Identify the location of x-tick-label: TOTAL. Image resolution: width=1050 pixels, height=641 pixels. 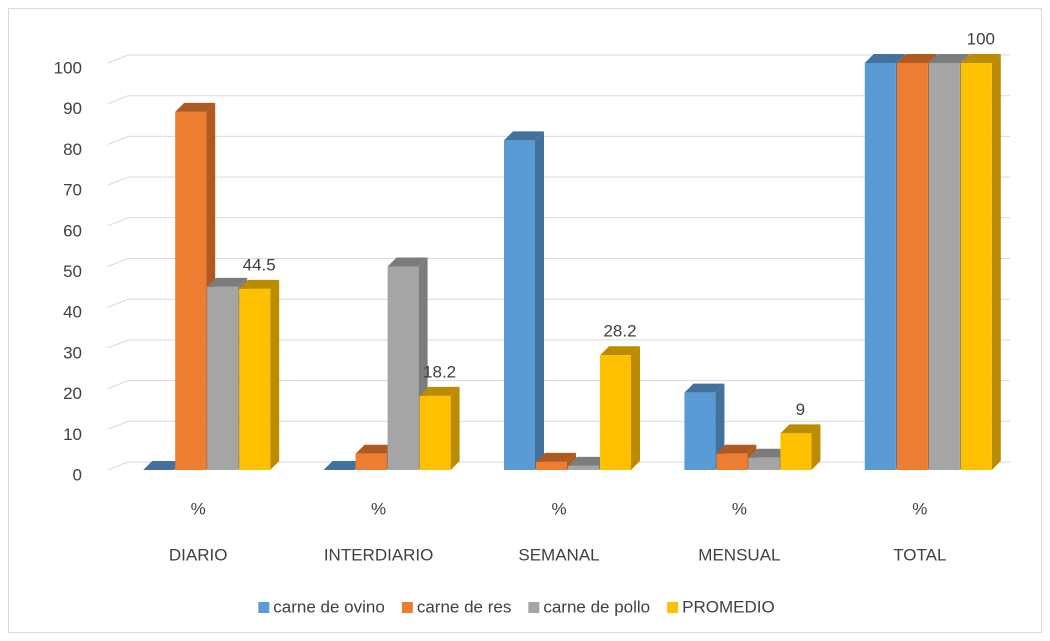
(919, 554).